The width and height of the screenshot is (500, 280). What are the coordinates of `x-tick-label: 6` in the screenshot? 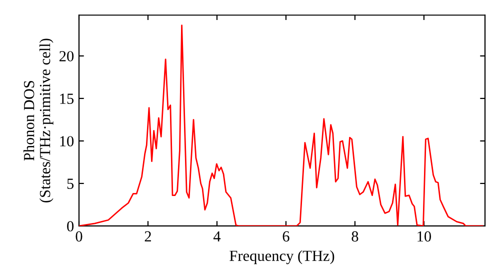 It's located at (286, 236).